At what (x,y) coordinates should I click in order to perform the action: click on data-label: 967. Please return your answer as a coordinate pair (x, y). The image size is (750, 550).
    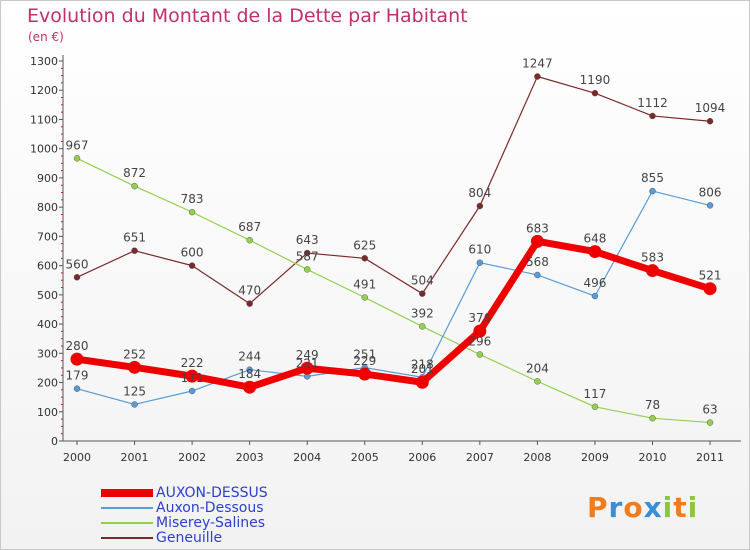
    Looking at the image, I should click on (77, 145).